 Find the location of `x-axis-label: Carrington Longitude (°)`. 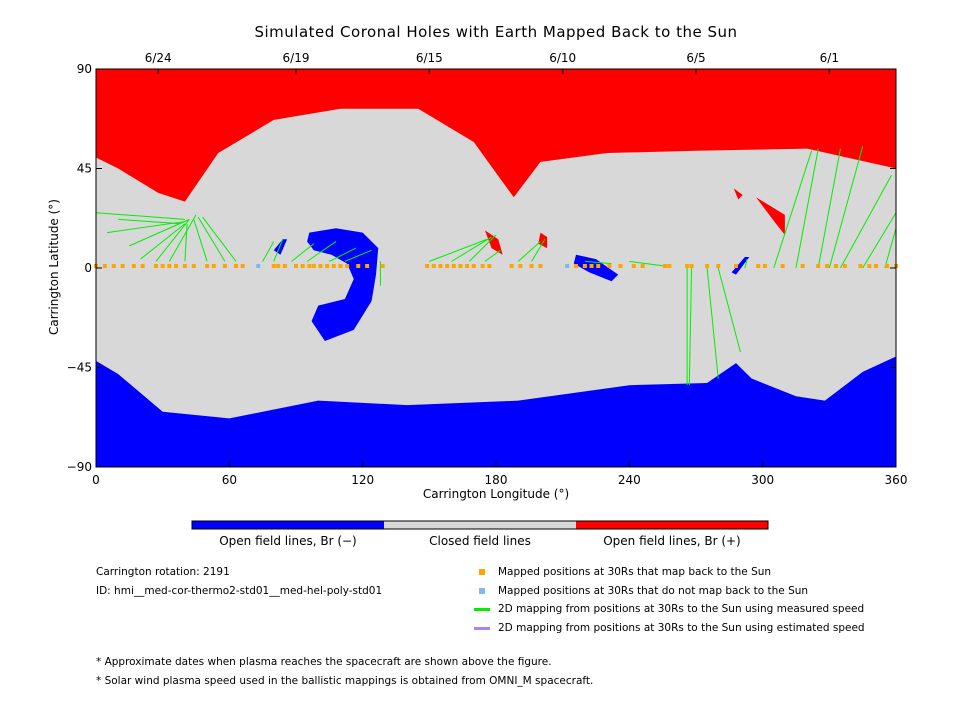

x-axis-label: Carrington Longitude (°) is located at coordinates (496, 494).